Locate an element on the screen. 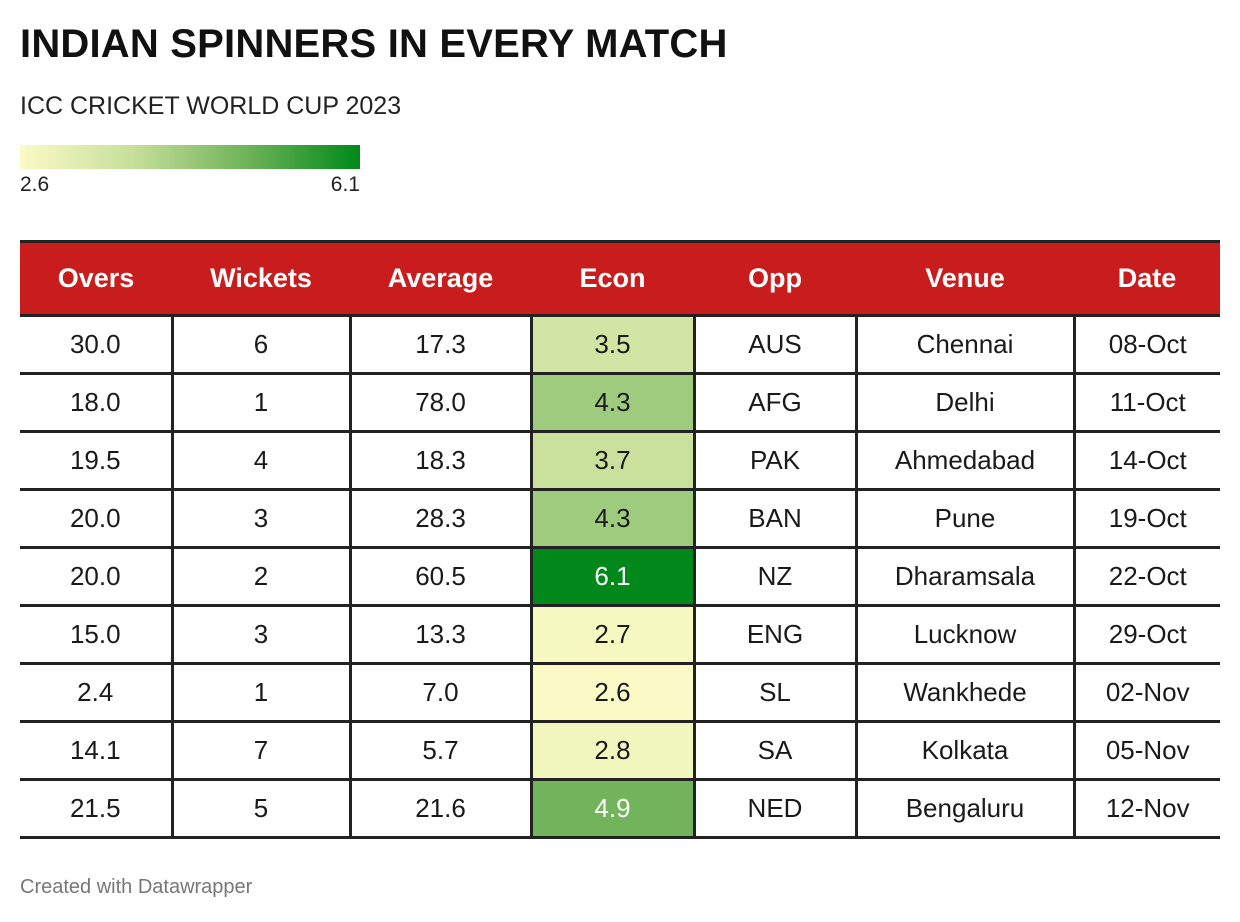 The height and width of the screenshot is (922, 1240). cell-opp: AFG is located at coordinates (776, 403).